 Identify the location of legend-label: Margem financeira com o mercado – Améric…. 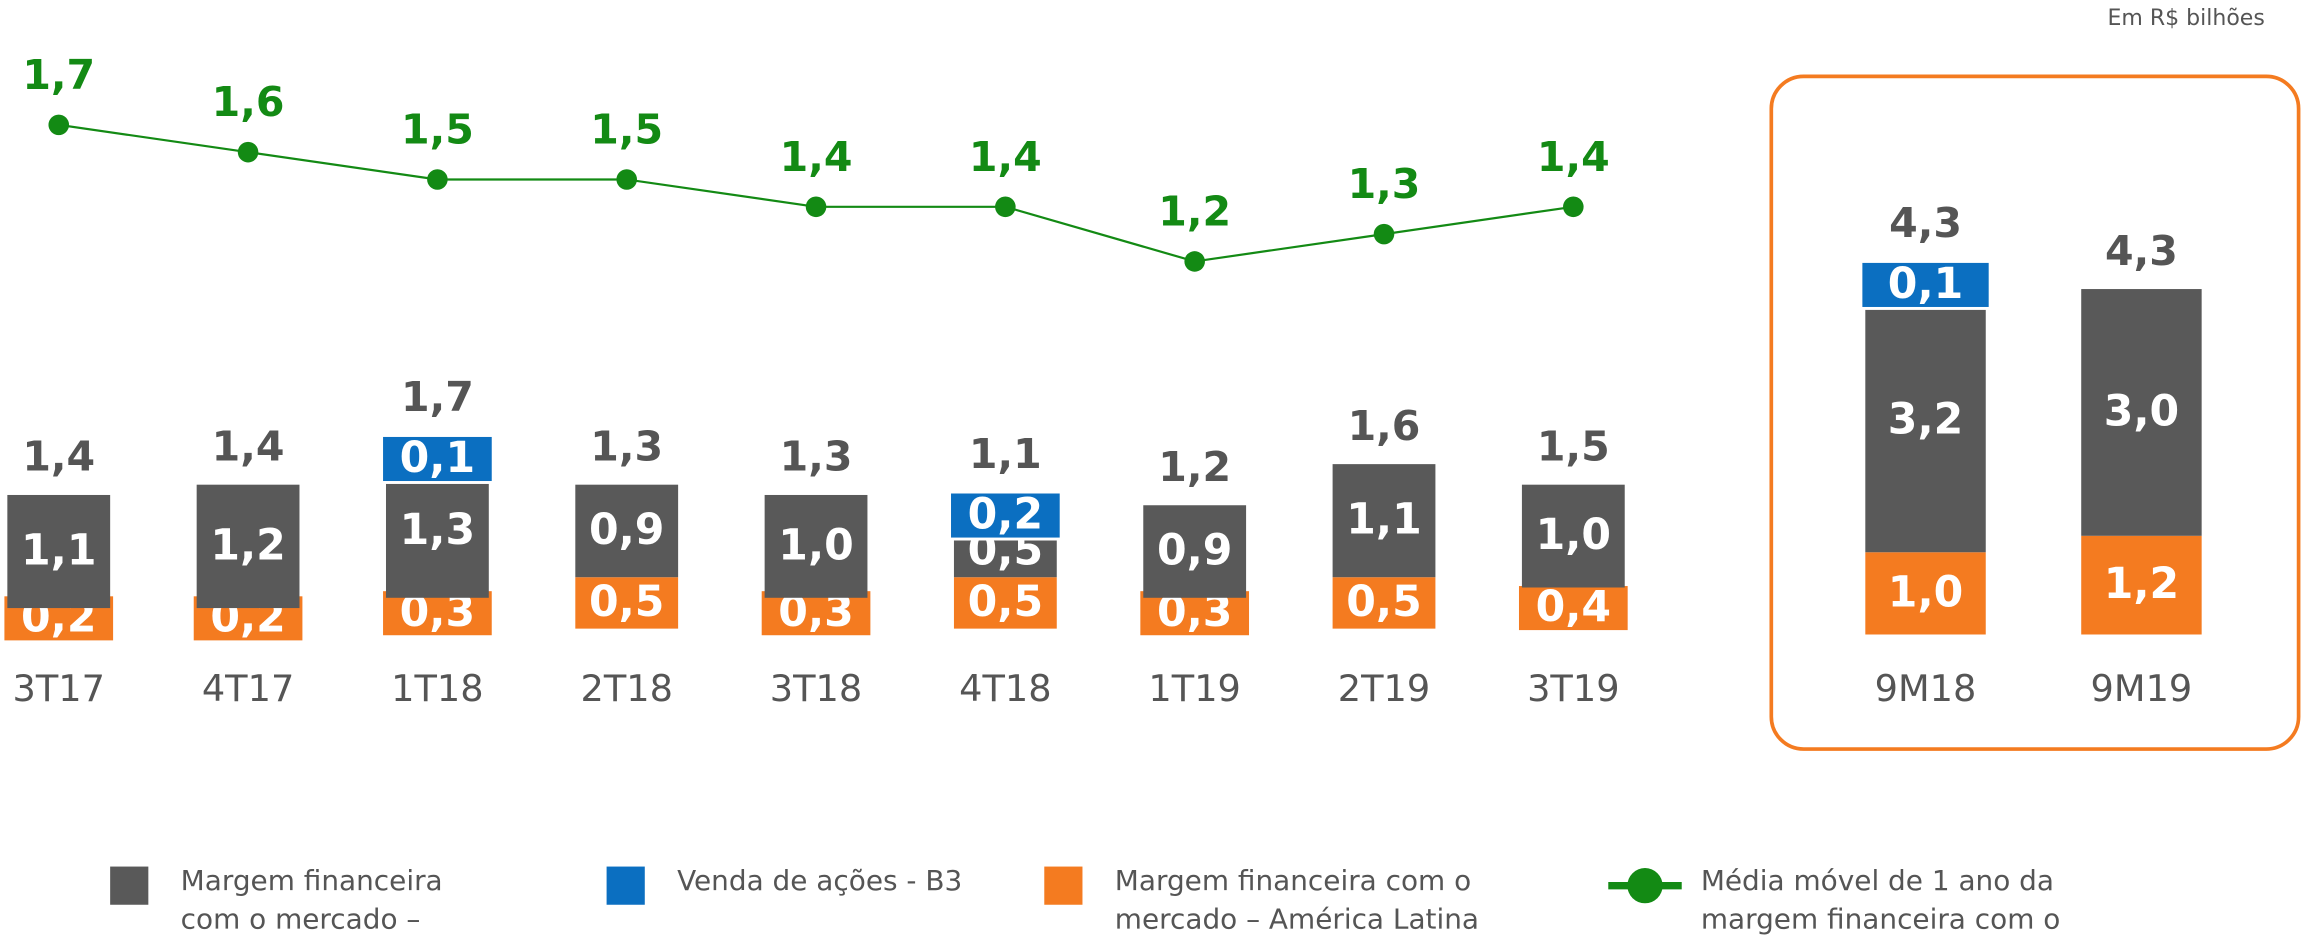
(1297, 900).